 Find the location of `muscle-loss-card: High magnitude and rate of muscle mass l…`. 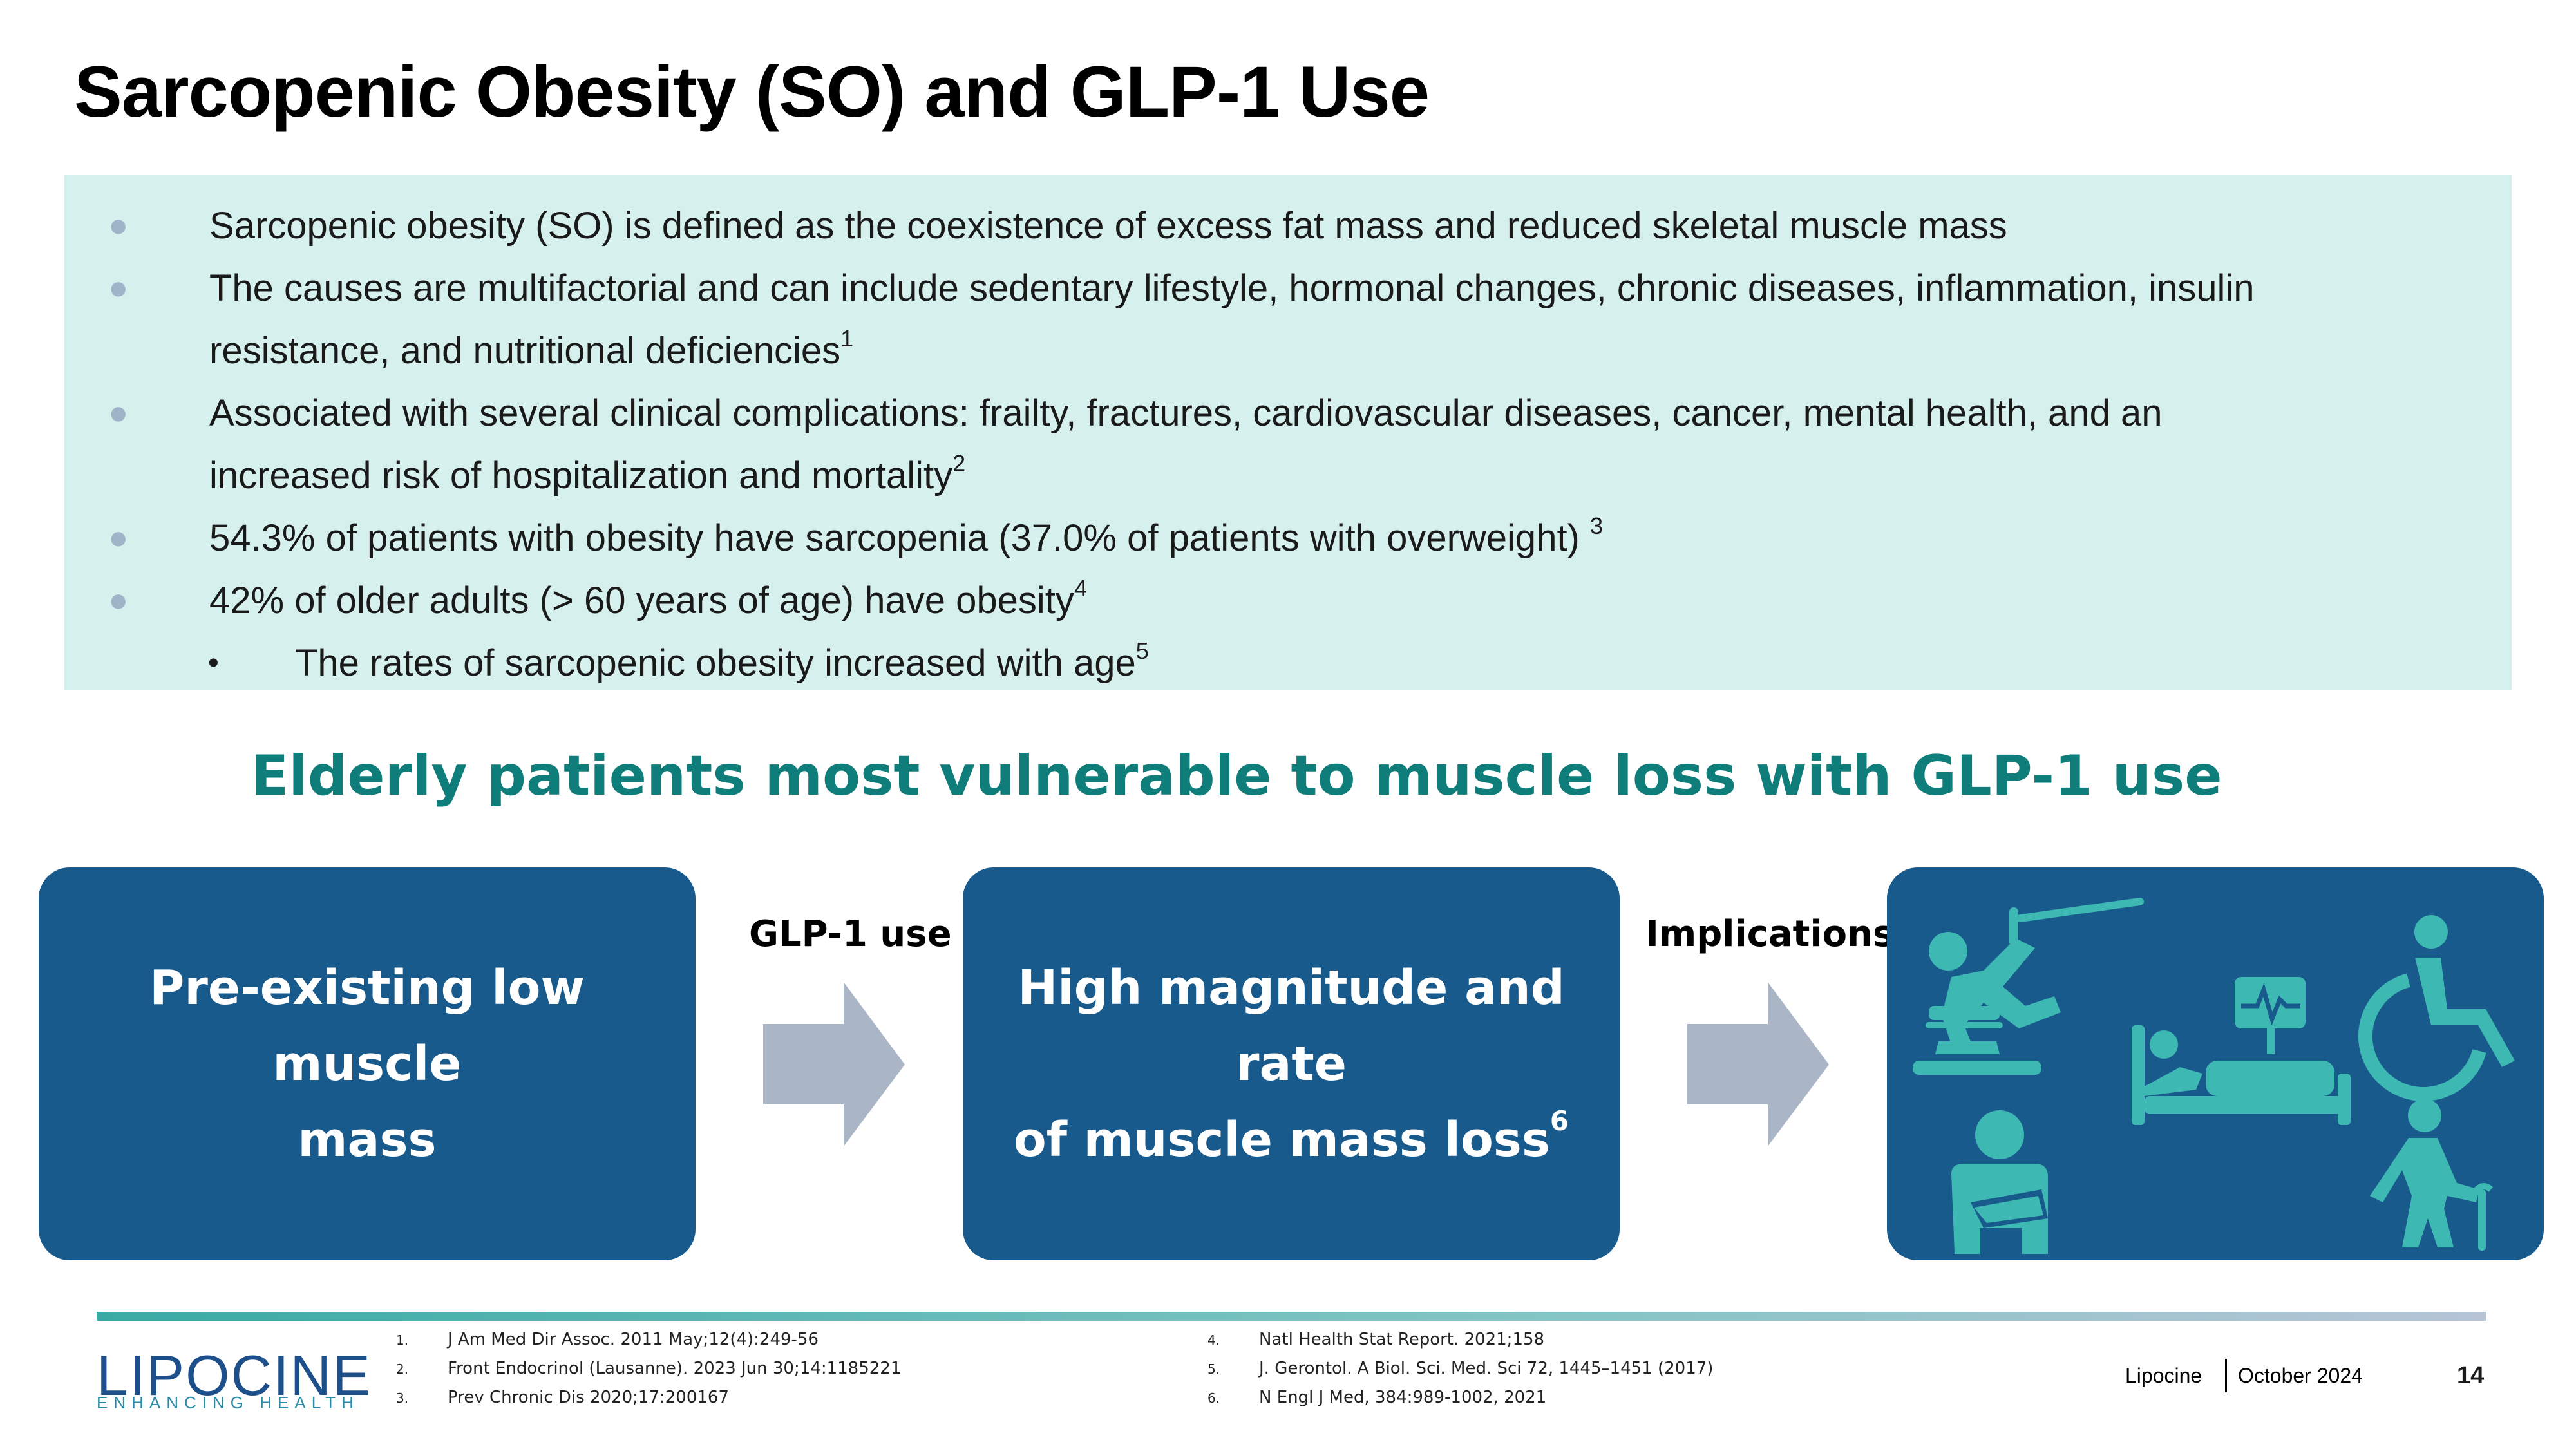

muscle-loss-card: High magnitude and rate of muscle mass l… is located at coordinates (1291, 1063).